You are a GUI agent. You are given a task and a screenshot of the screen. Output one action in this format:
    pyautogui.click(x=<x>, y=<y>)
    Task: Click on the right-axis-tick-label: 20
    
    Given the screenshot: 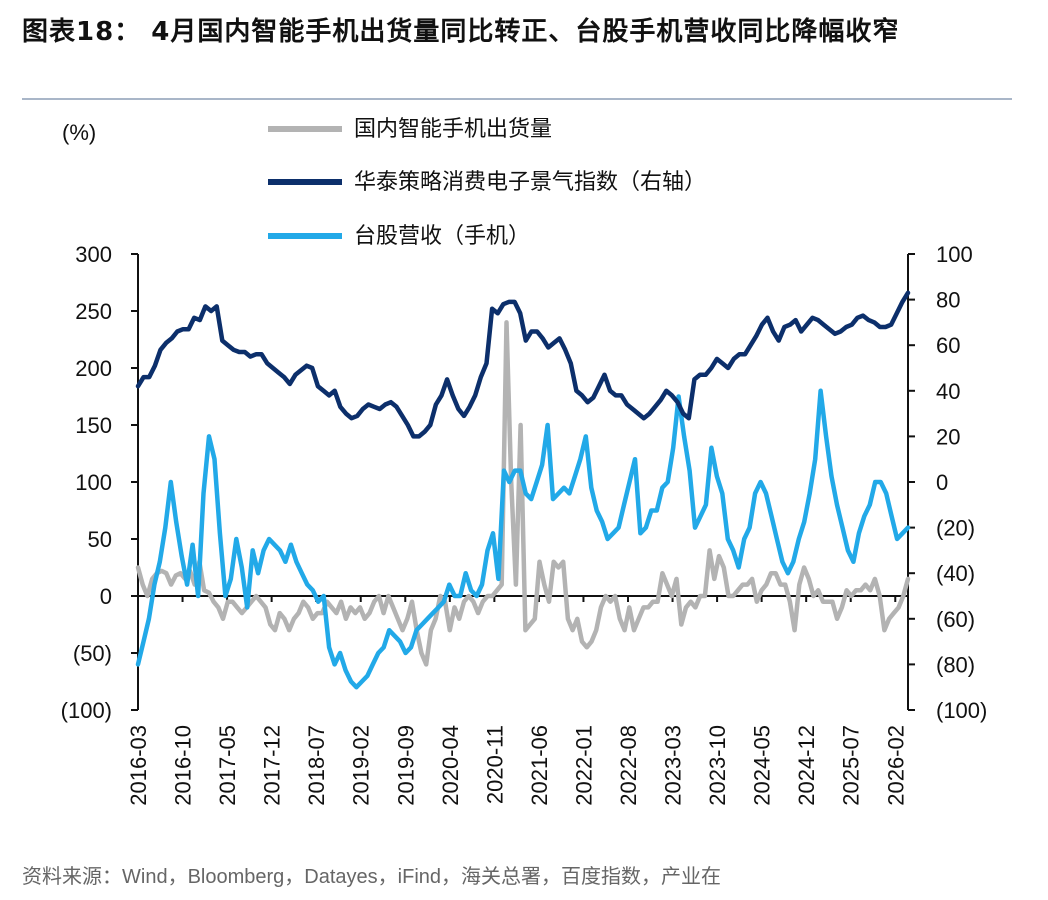 What is the action you would take?
    pyautogui.click(x=948, y=436)
    